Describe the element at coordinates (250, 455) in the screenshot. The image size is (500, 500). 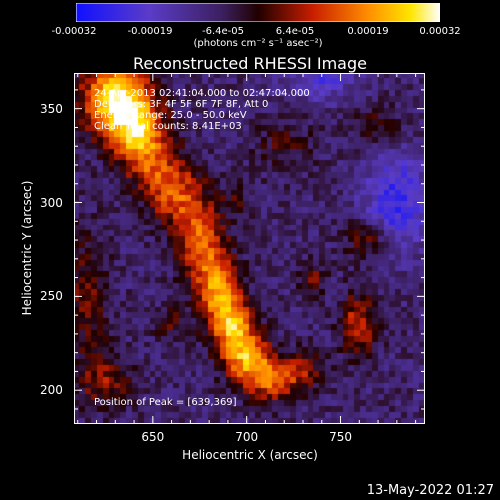
I see `x-axis-label: Heliocentric X (arcsec)` at that location.